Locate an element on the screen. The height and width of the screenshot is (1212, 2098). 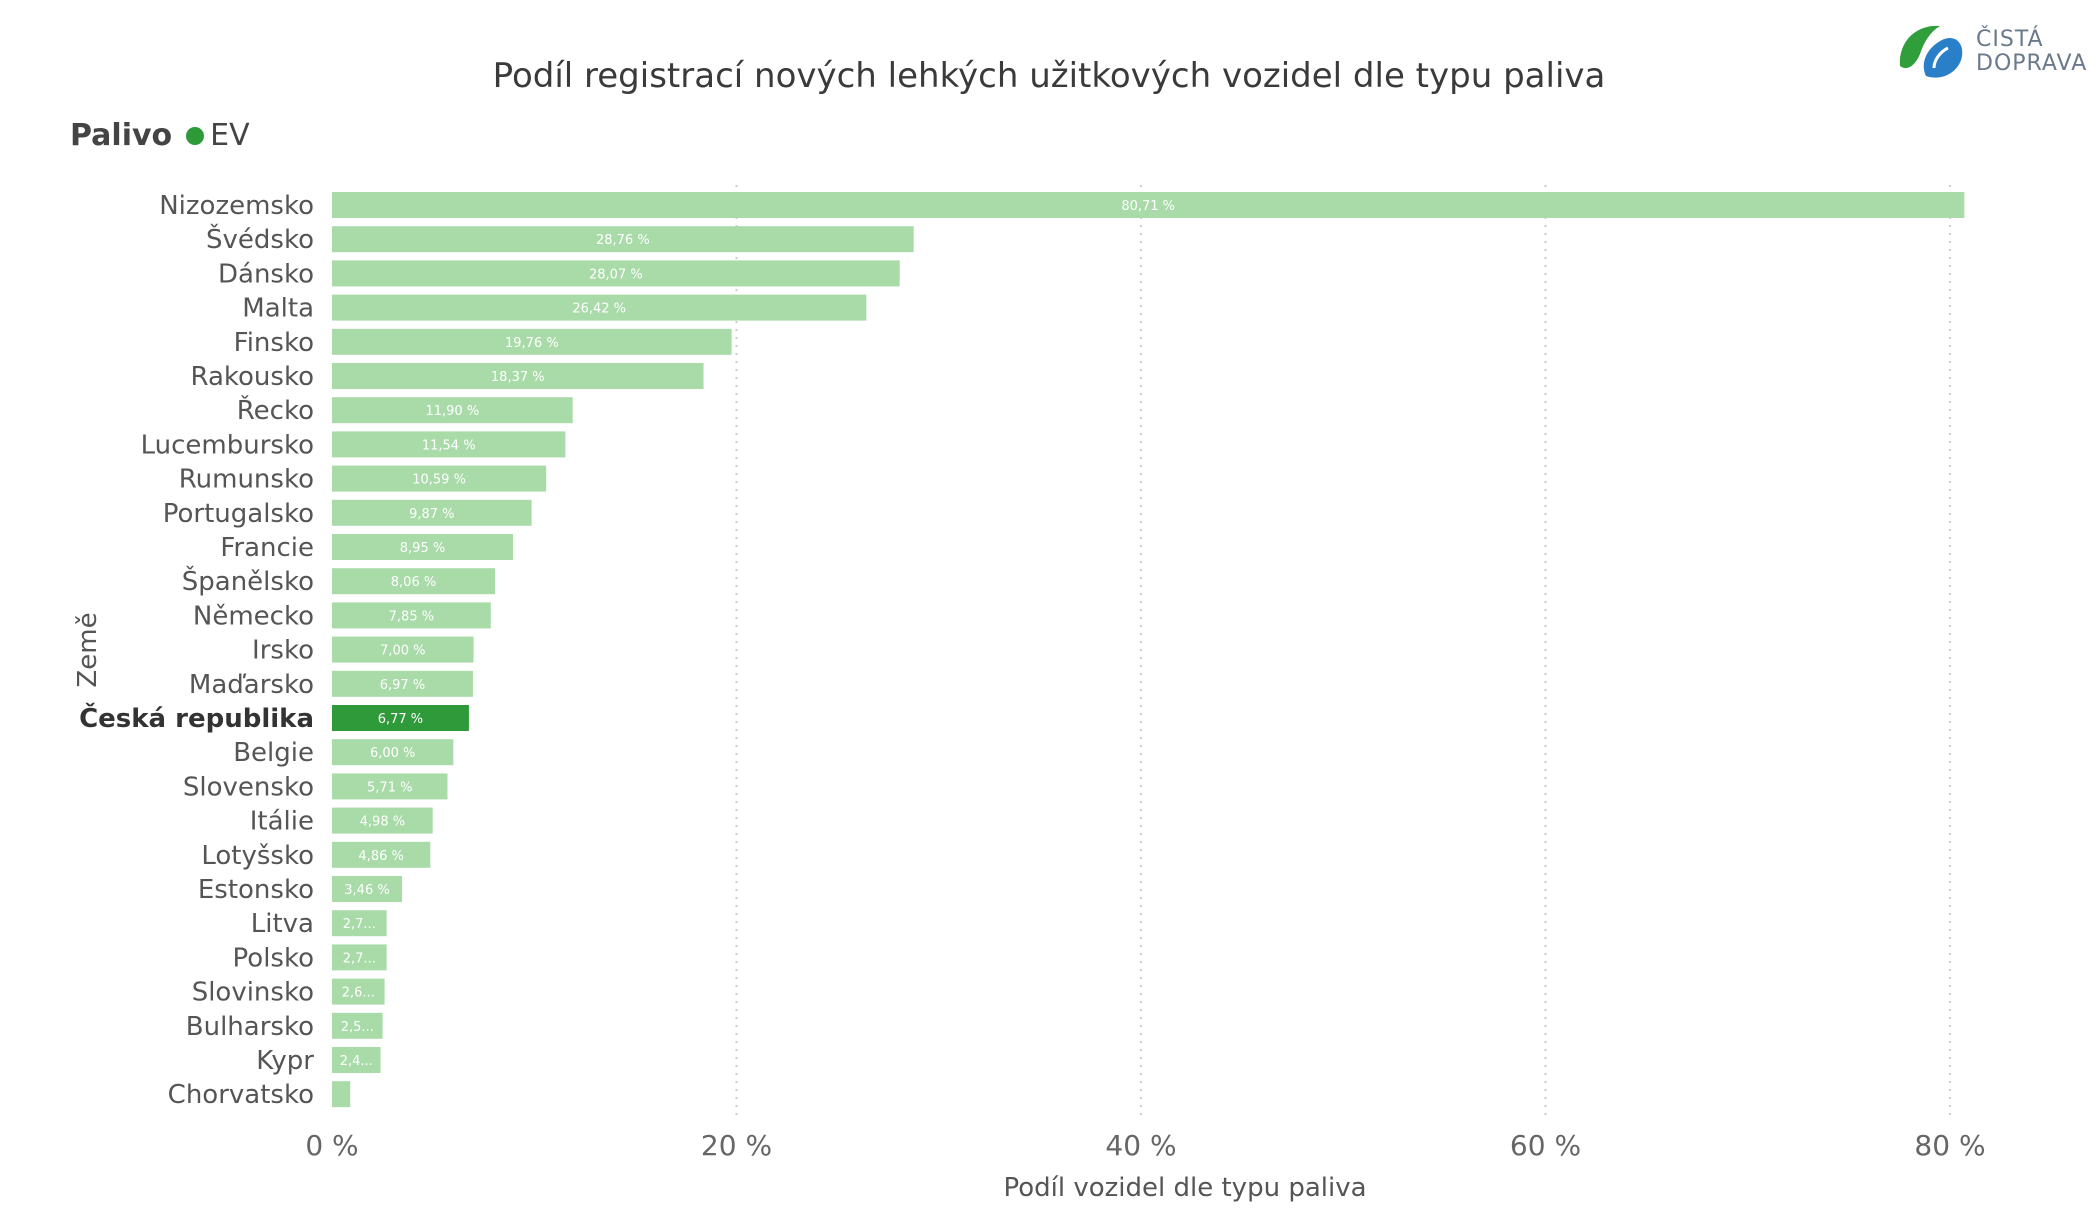
data-label: 6,77 % is located at coordinates (400, 719).